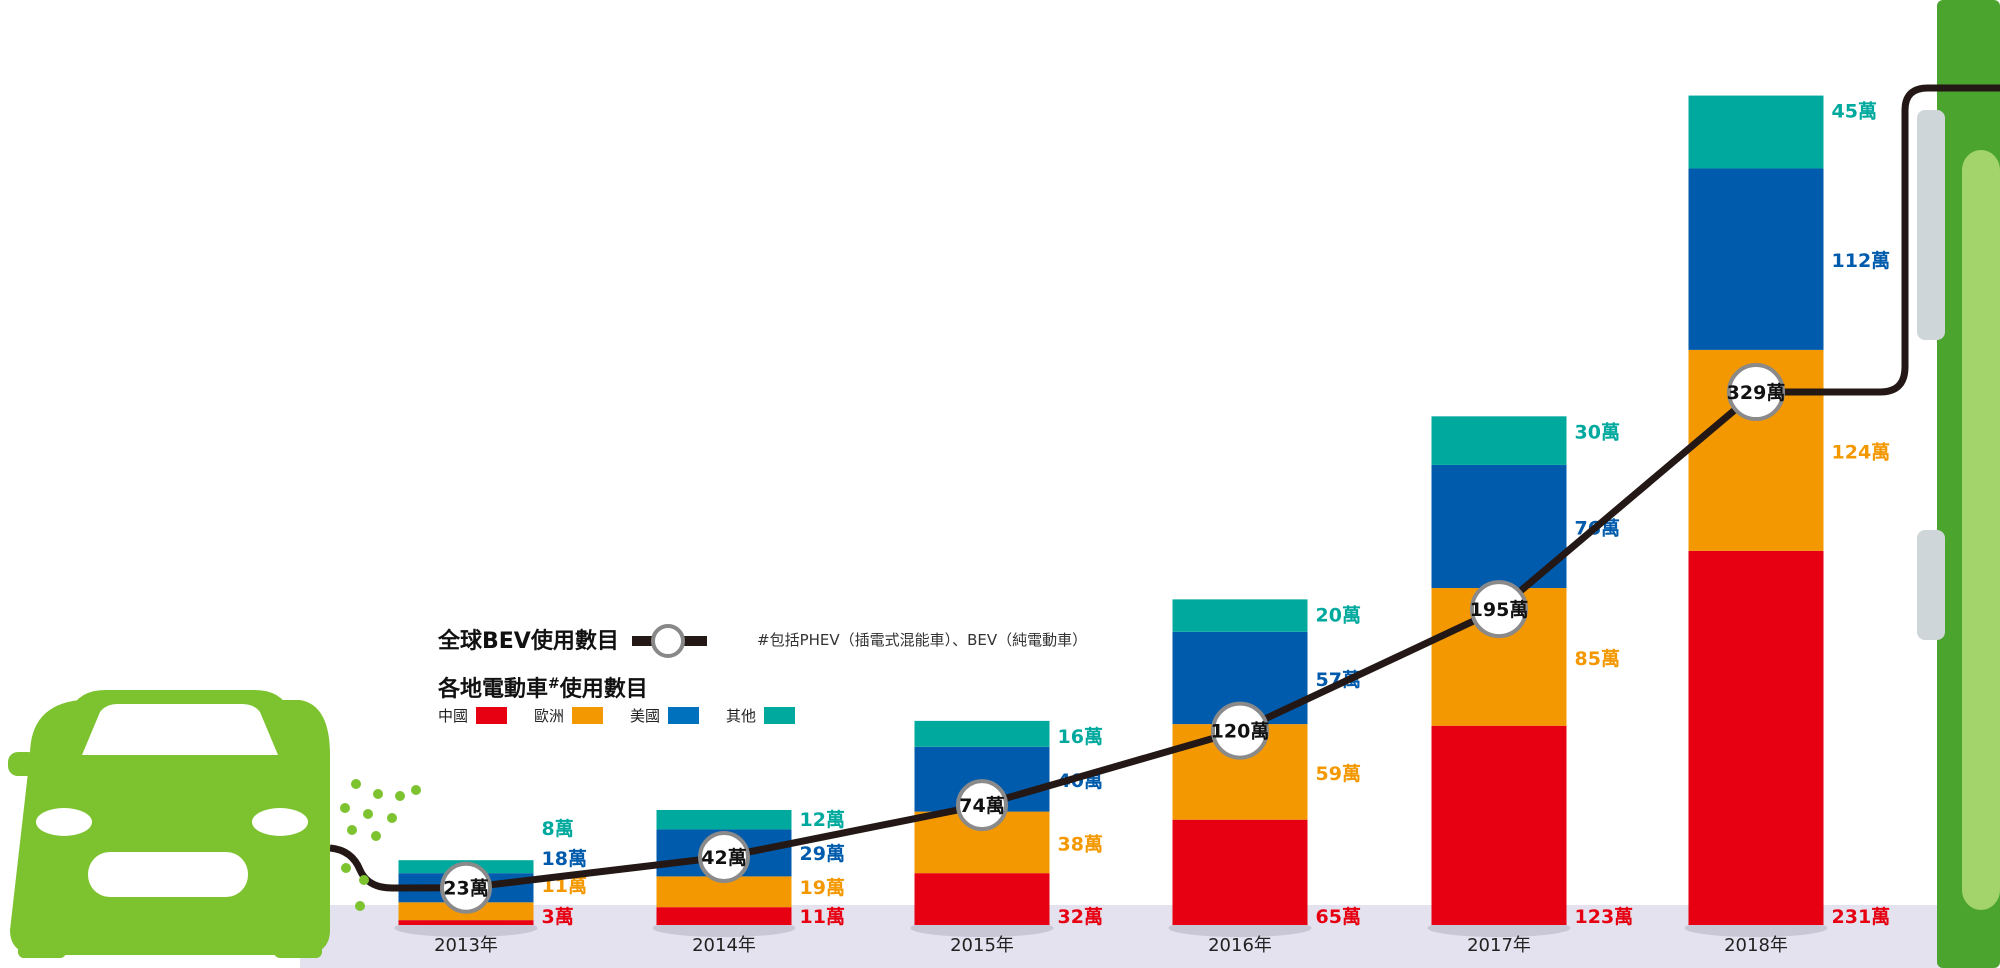  Describe the element at coordinates (1604, 917) in the screenshot. I see `value-label: 123萬` at that location.